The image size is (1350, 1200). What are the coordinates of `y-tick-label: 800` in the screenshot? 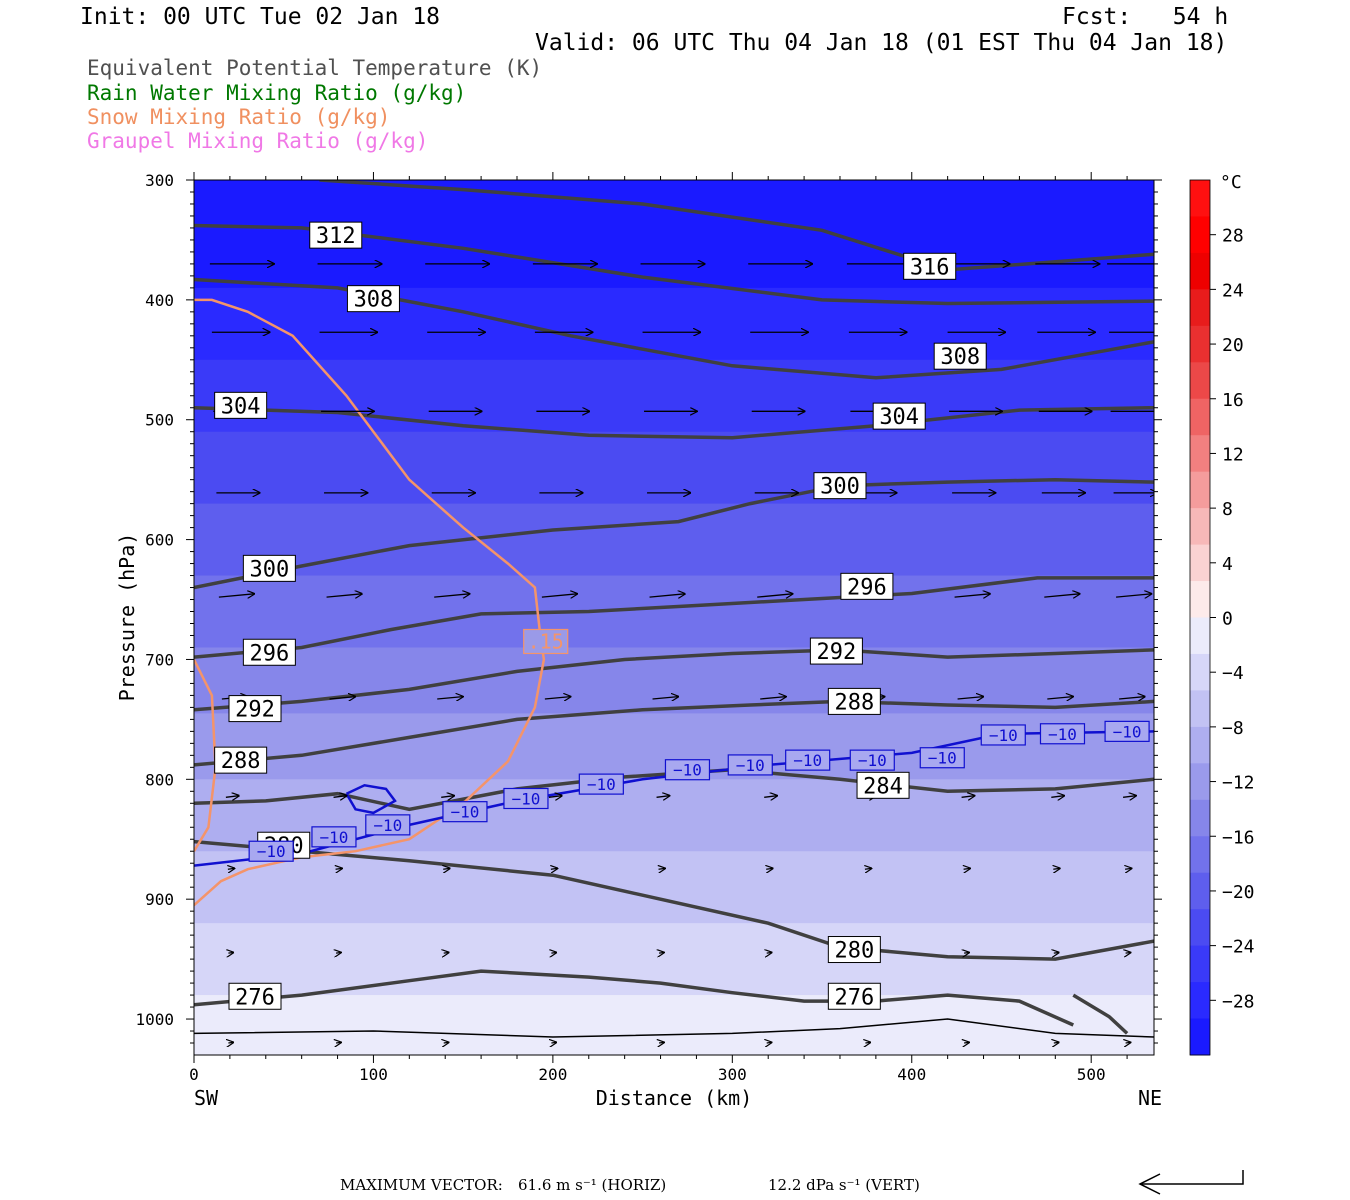 It's located at (159, 779).